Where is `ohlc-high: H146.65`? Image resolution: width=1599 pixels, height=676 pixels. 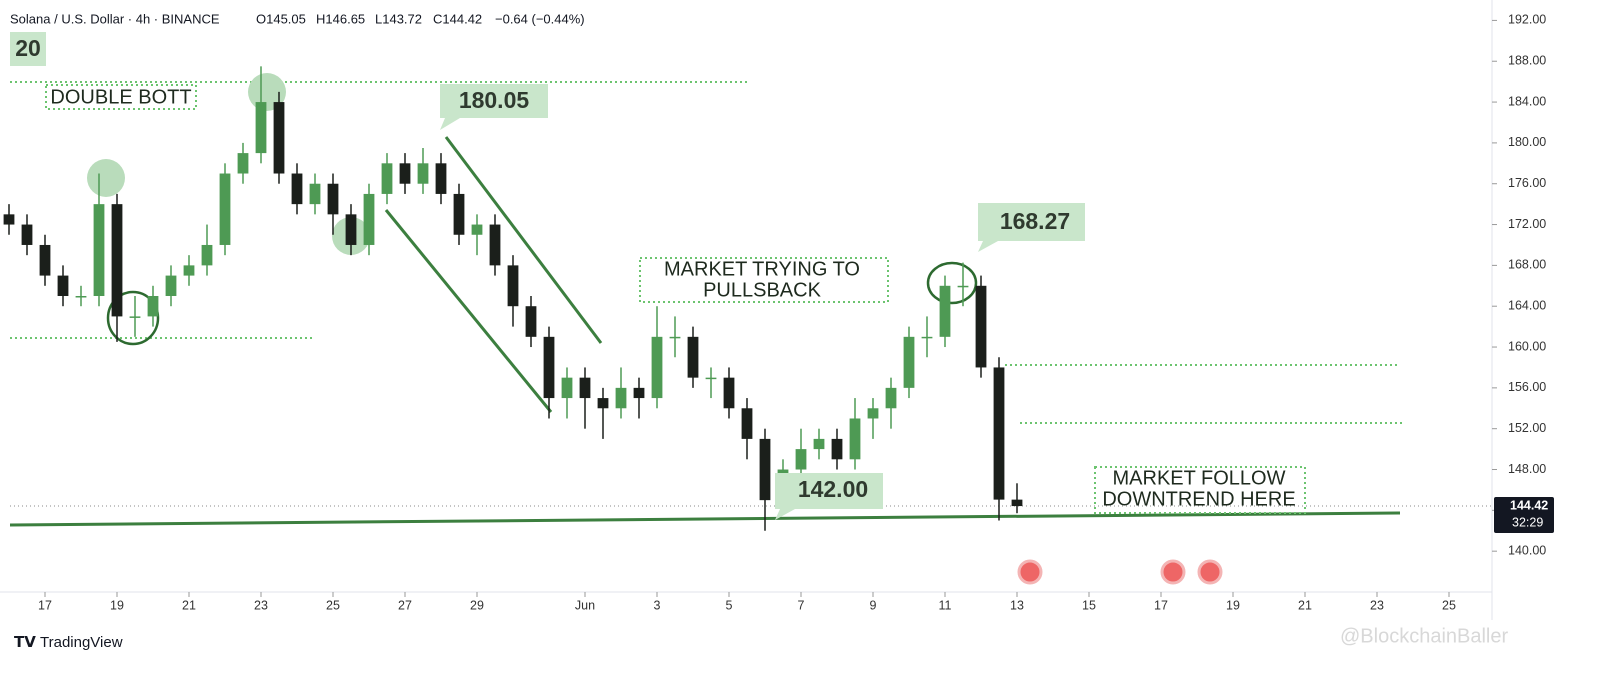 ohlc-high: H146.65 is located at coordinates (340, 18).